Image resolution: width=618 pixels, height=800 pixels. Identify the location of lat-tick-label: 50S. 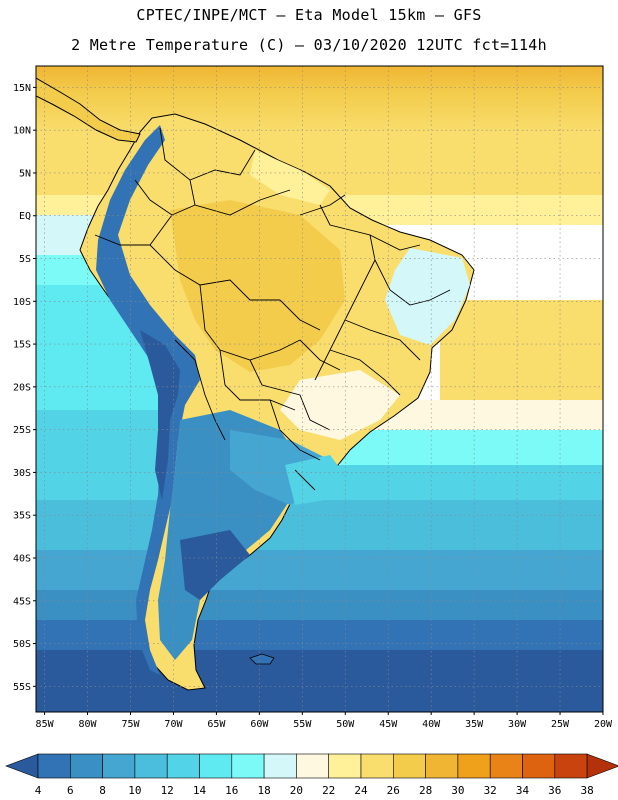
(22, 644).